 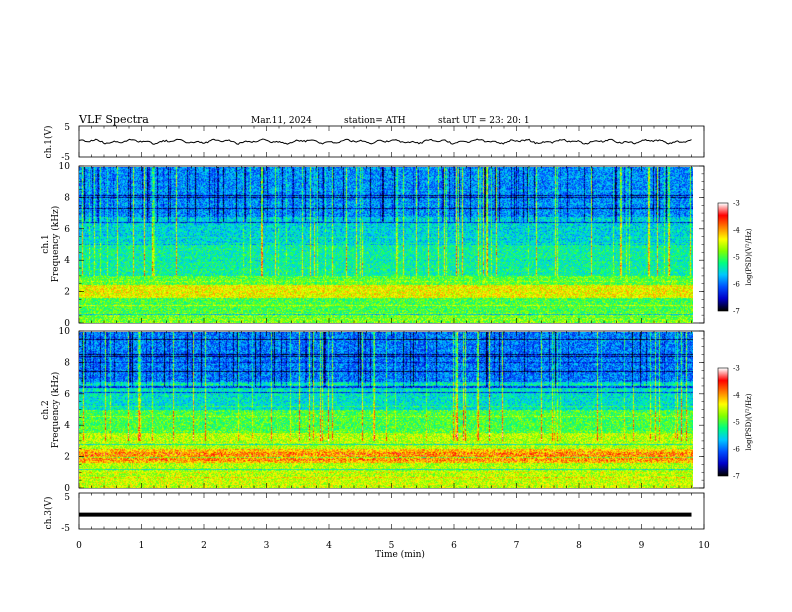 I want to click on ch1-colorbar-gradient, so click(x=723, y=257).